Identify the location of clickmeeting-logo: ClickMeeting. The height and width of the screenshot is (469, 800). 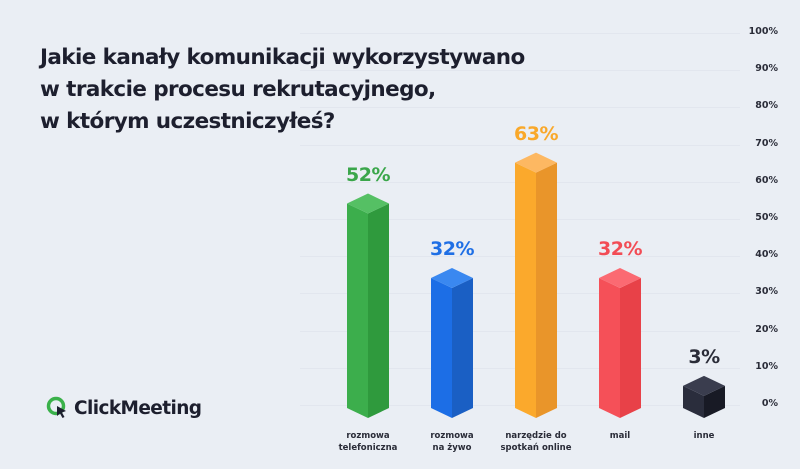
(124, 408).